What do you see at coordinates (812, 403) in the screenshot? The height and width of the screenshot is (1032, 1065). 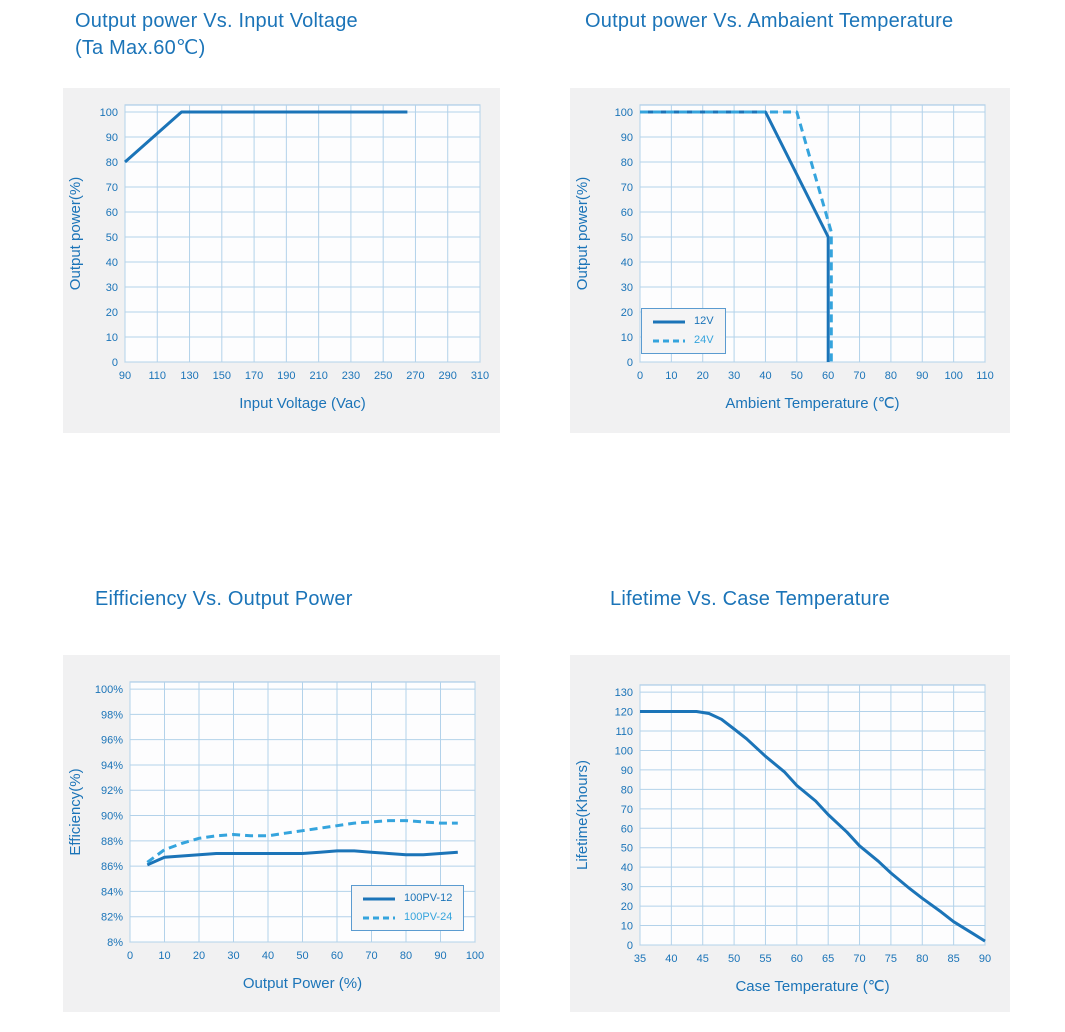 I see `x-axis-title: Ambient Temperature (℃)` at bounding box center [812, 403].